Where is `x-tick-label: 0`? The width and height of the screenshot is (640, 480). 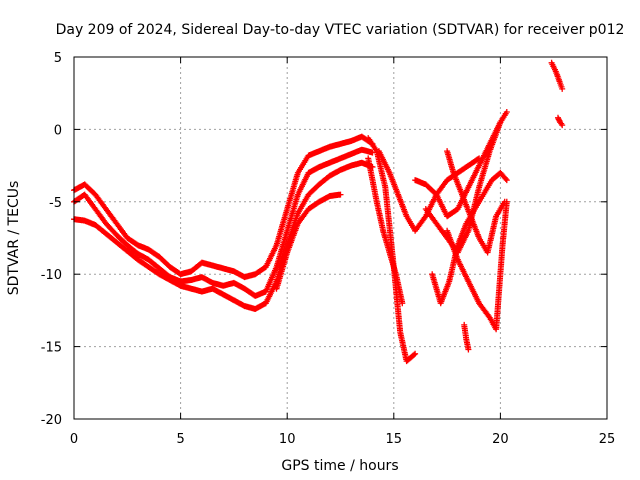 x-tick-label: 0 is located at coordinates (74, 439).